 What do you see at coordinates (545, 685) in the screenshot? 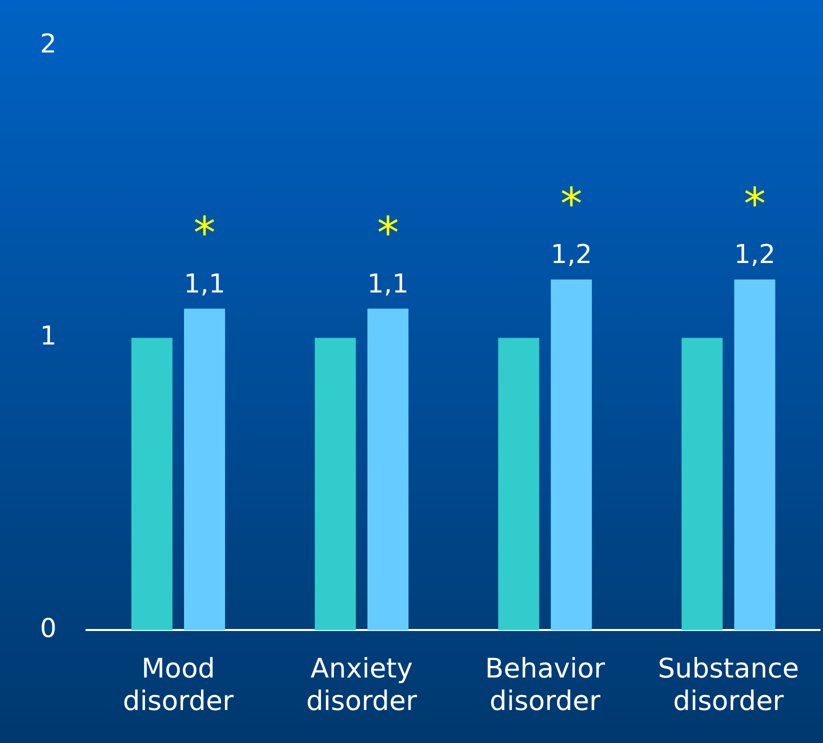
I see `x-tick-label: Behavior disorder` at bounding box center [545, 685].